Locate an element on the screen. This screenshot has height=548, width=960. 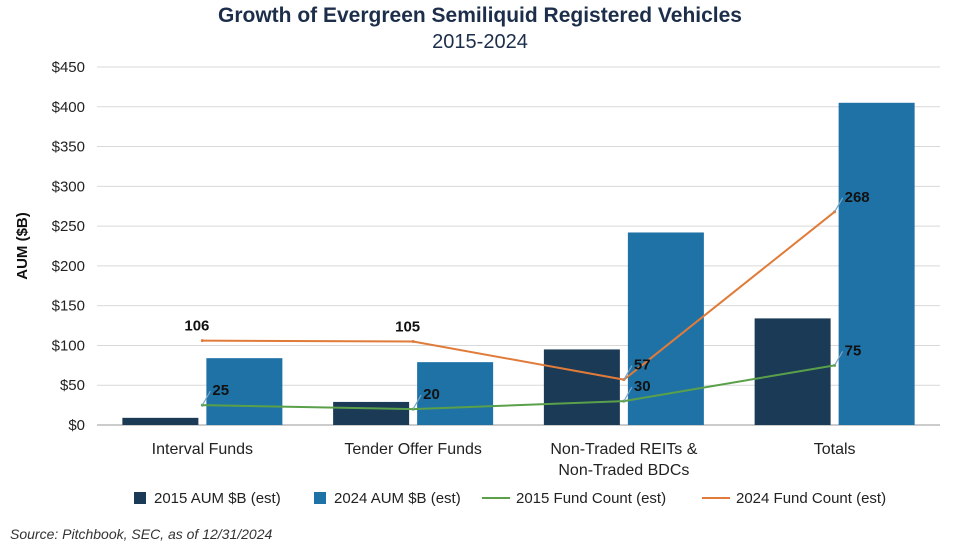
legend-label: 2024 AUM $B (est) is located at coordinates (397, 498).